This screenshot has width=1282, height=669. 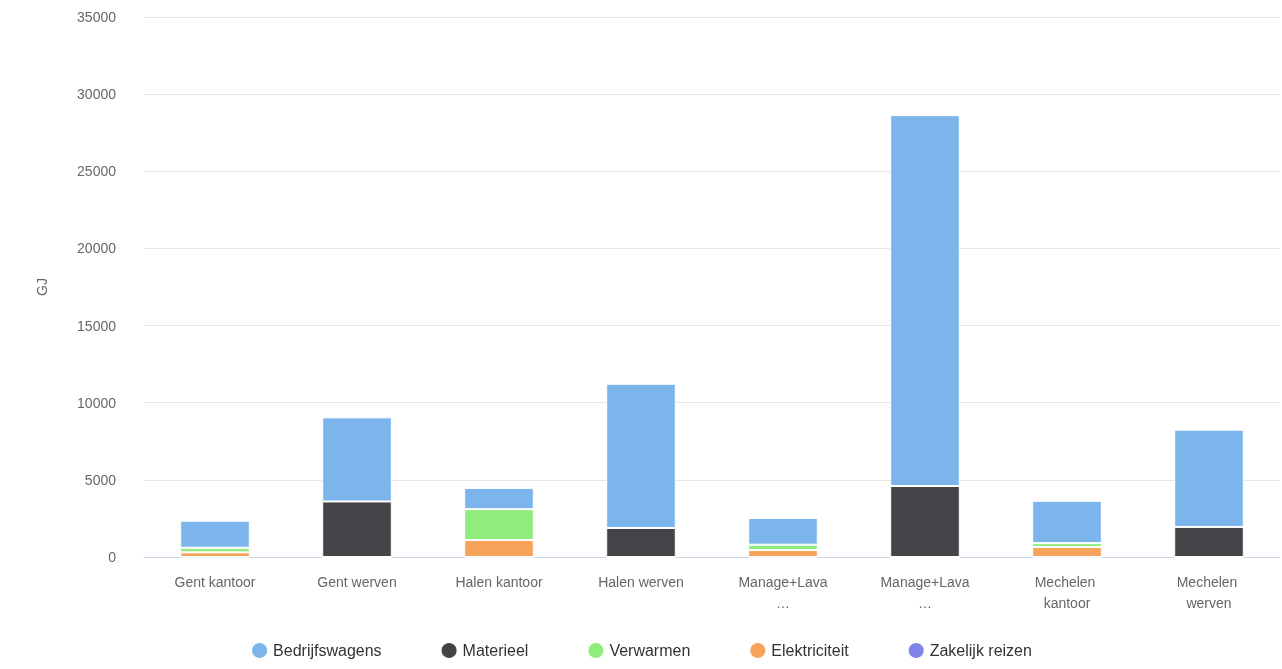 What do you see at coordinates (327, 650) in the screenshot?
I see `legend-label: Bedrijfswagens` at bounding box center [327, 650].